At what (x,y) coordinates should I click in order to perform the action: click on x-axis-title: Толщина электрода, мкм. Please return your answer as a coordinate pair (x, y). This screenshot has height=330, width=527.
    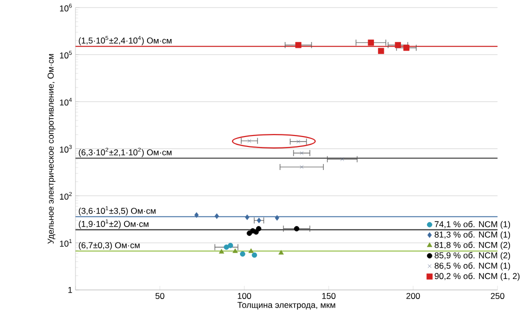
    Looking at the image, I should click on (286, 306).